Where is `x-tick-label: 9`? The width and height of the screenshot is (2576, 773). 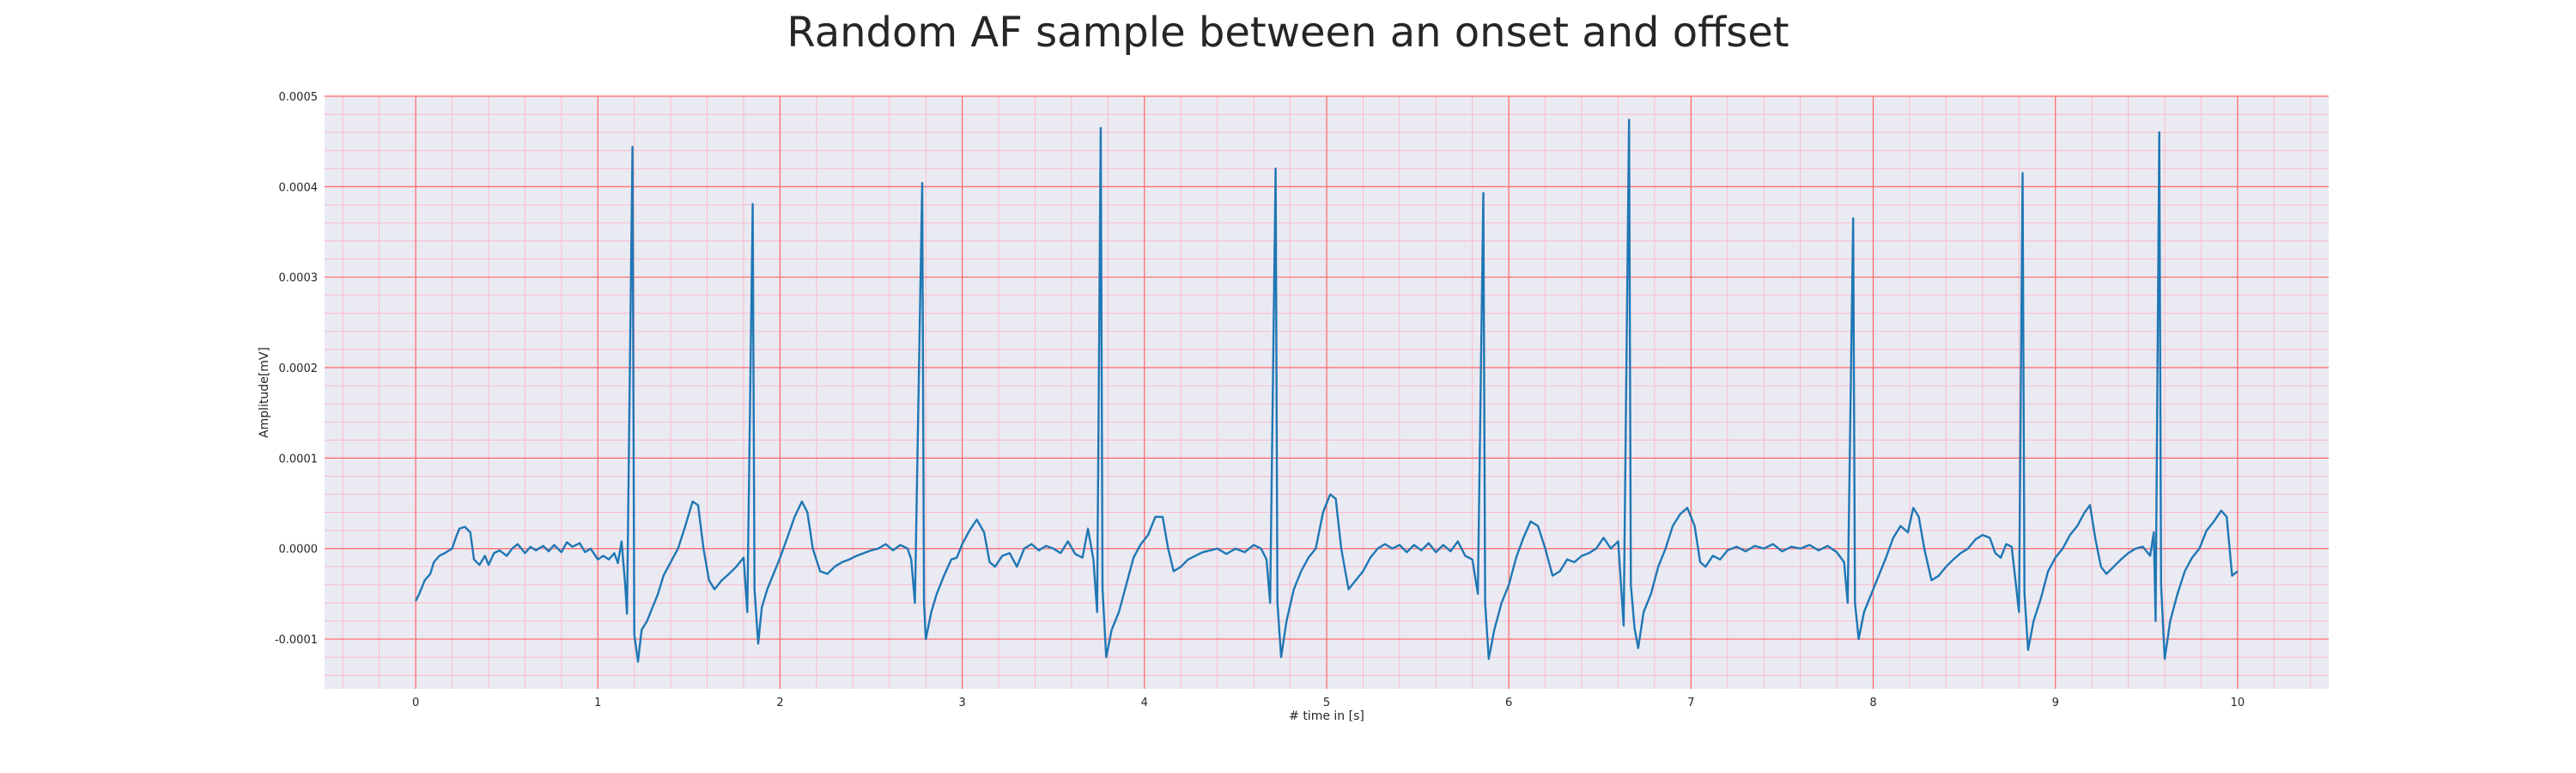
x-tick-label: 9 is located at coordinates (2055, 703).